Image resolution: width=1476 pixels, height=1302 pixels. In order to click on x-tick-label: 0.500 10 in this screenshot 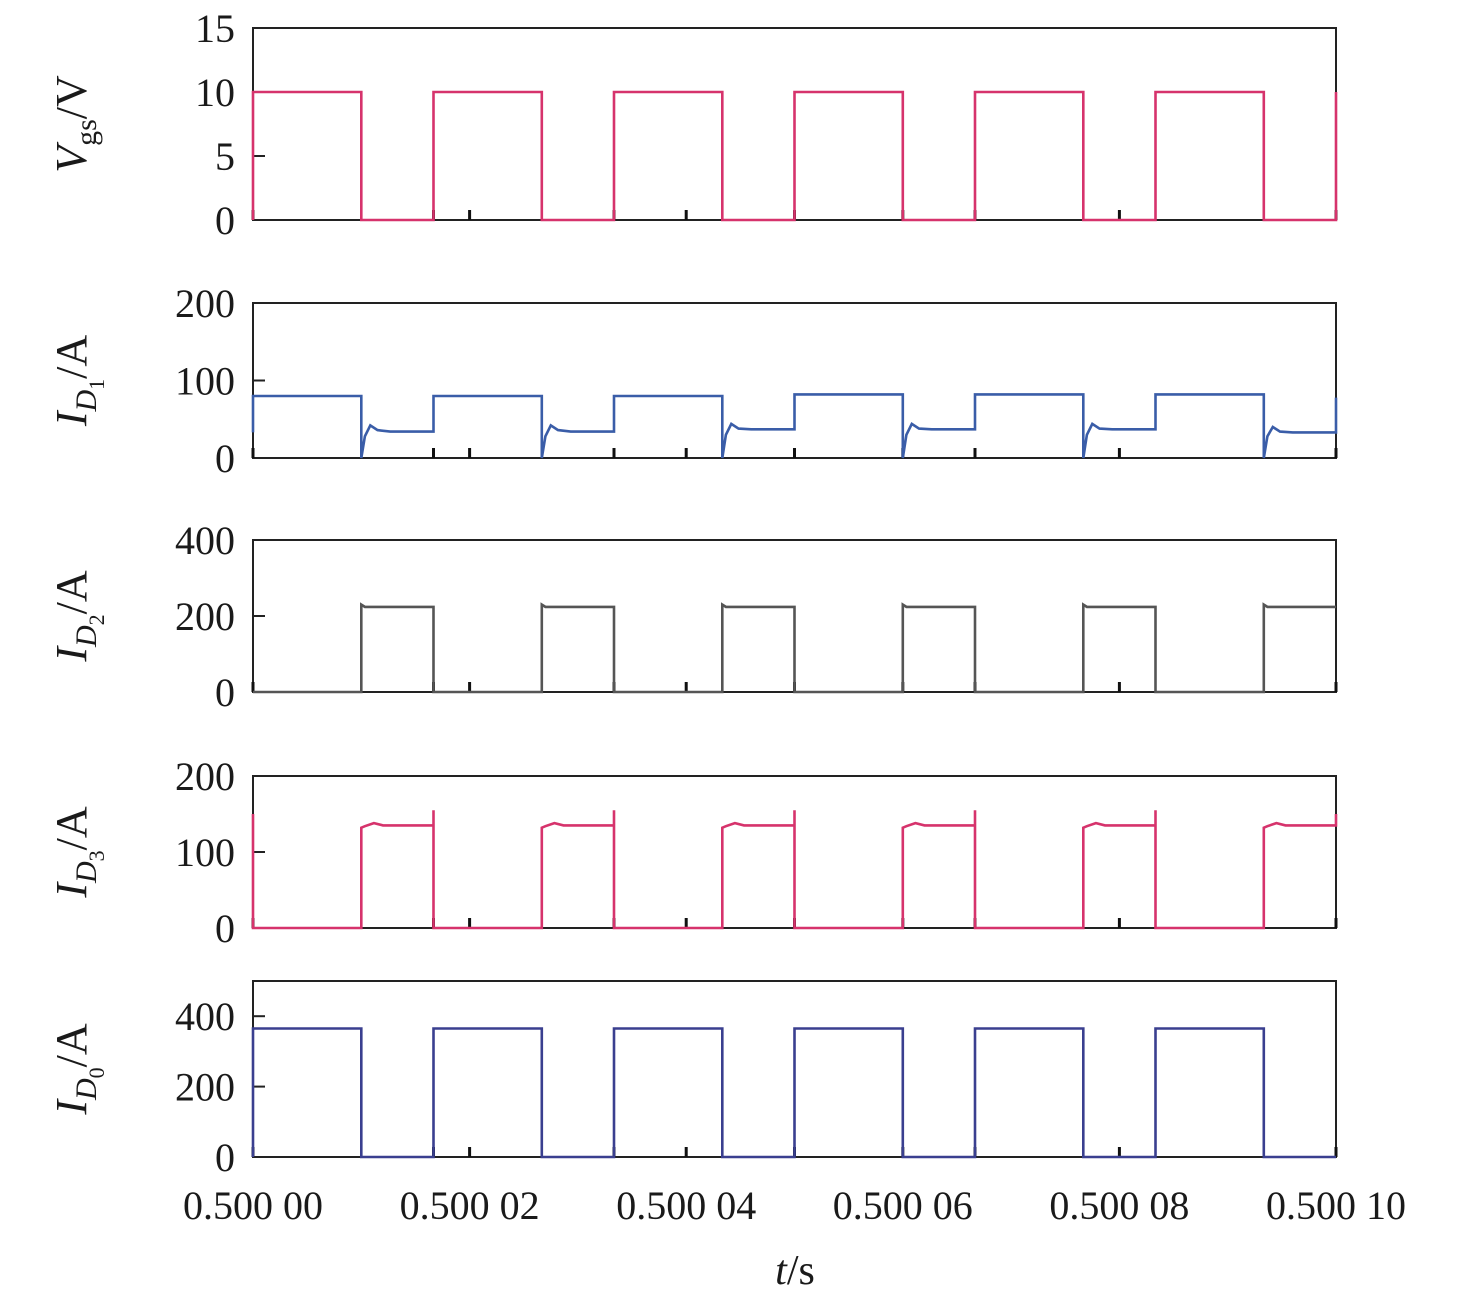, I will do `click(1336, 1205)`.